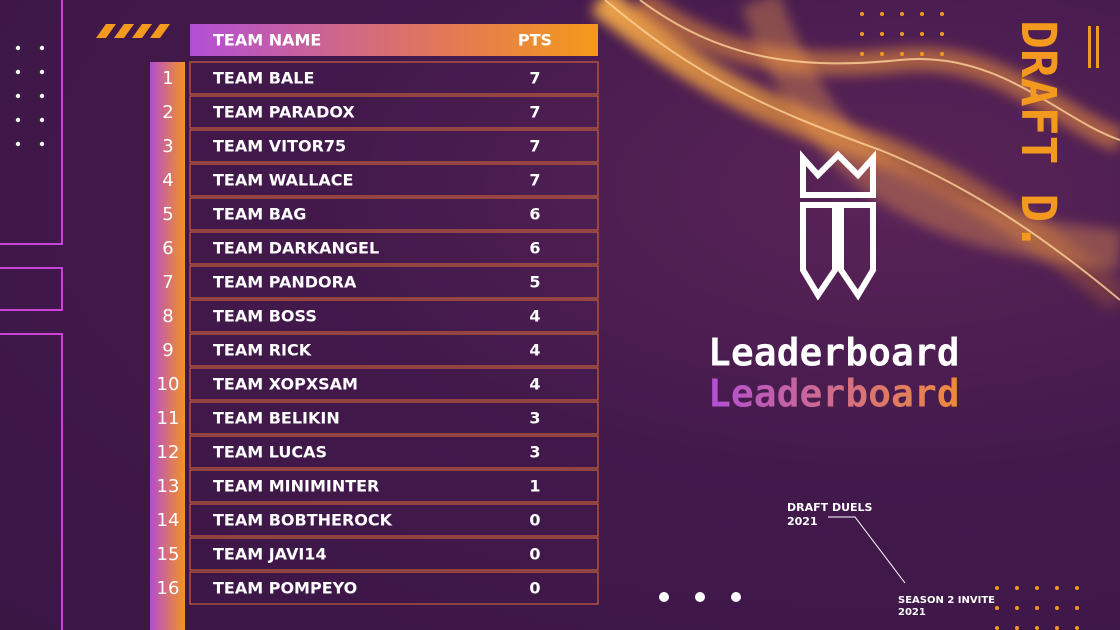 This screenshot has height=630, width=1120. Describe the element at coordinates (262, 350) in the screenshot. I see `team-name: TEAM RICK` at that location.